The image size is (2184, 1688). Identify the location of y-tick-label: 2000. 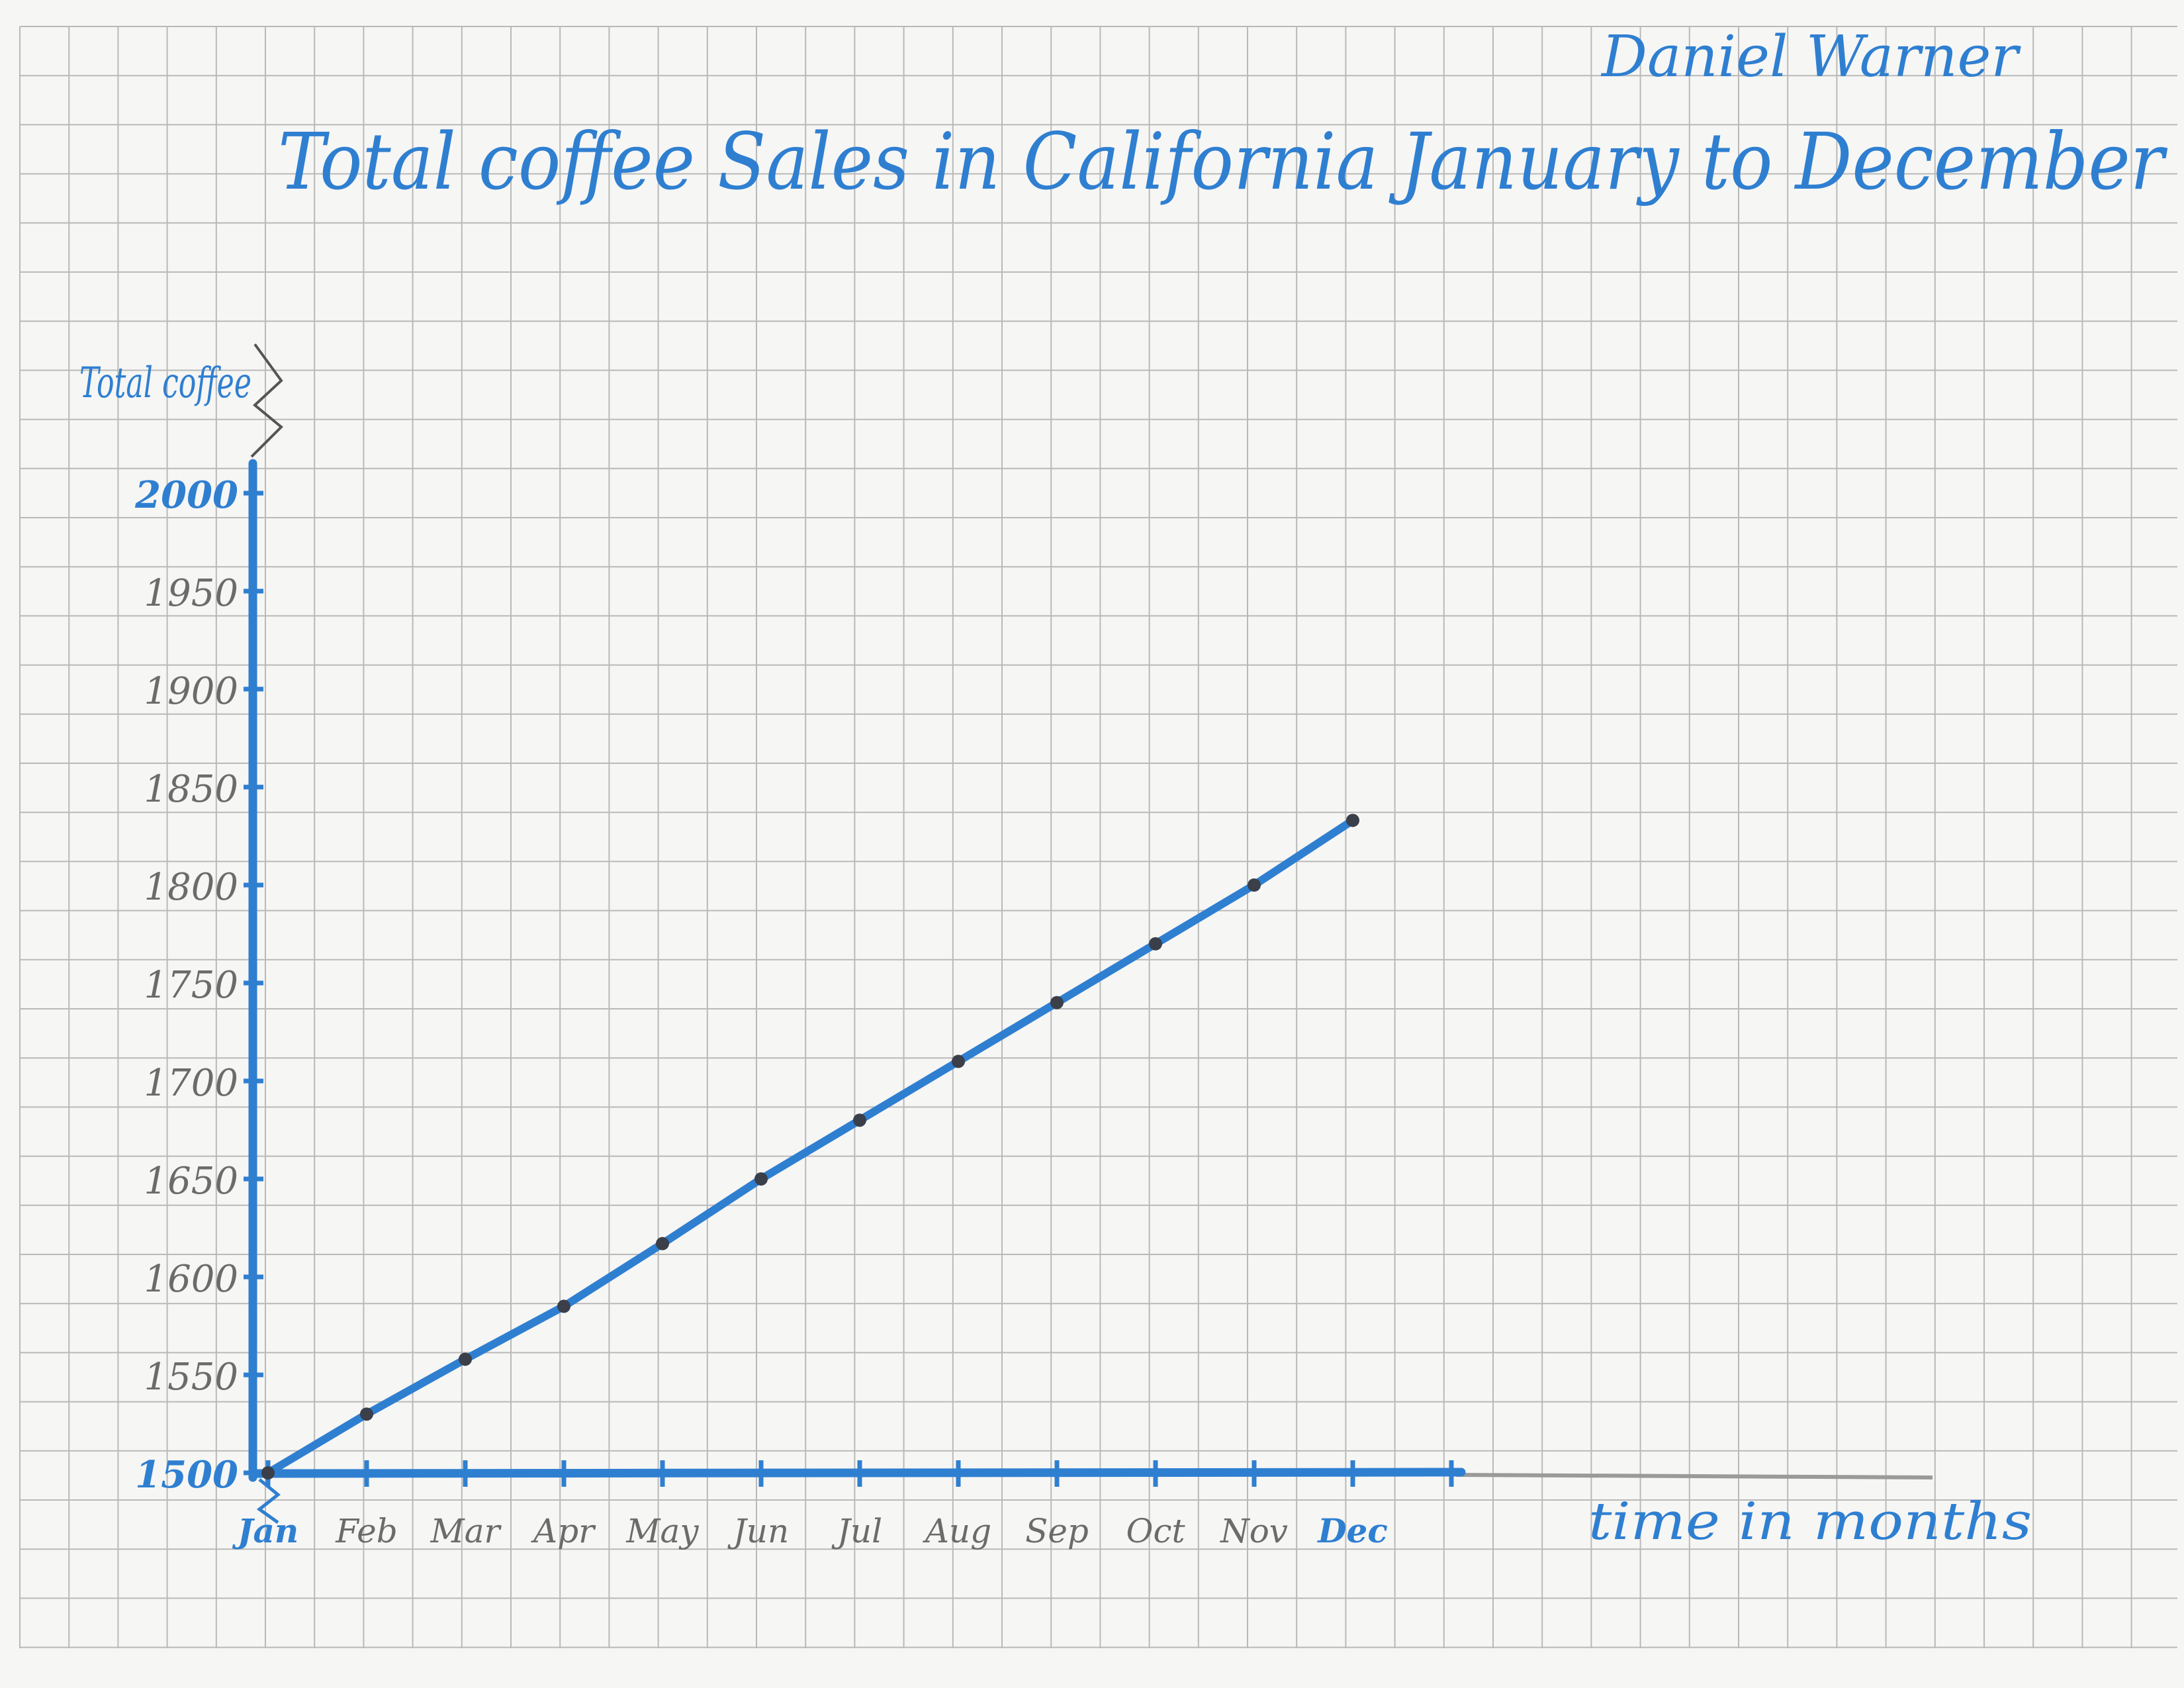
(186, 495).